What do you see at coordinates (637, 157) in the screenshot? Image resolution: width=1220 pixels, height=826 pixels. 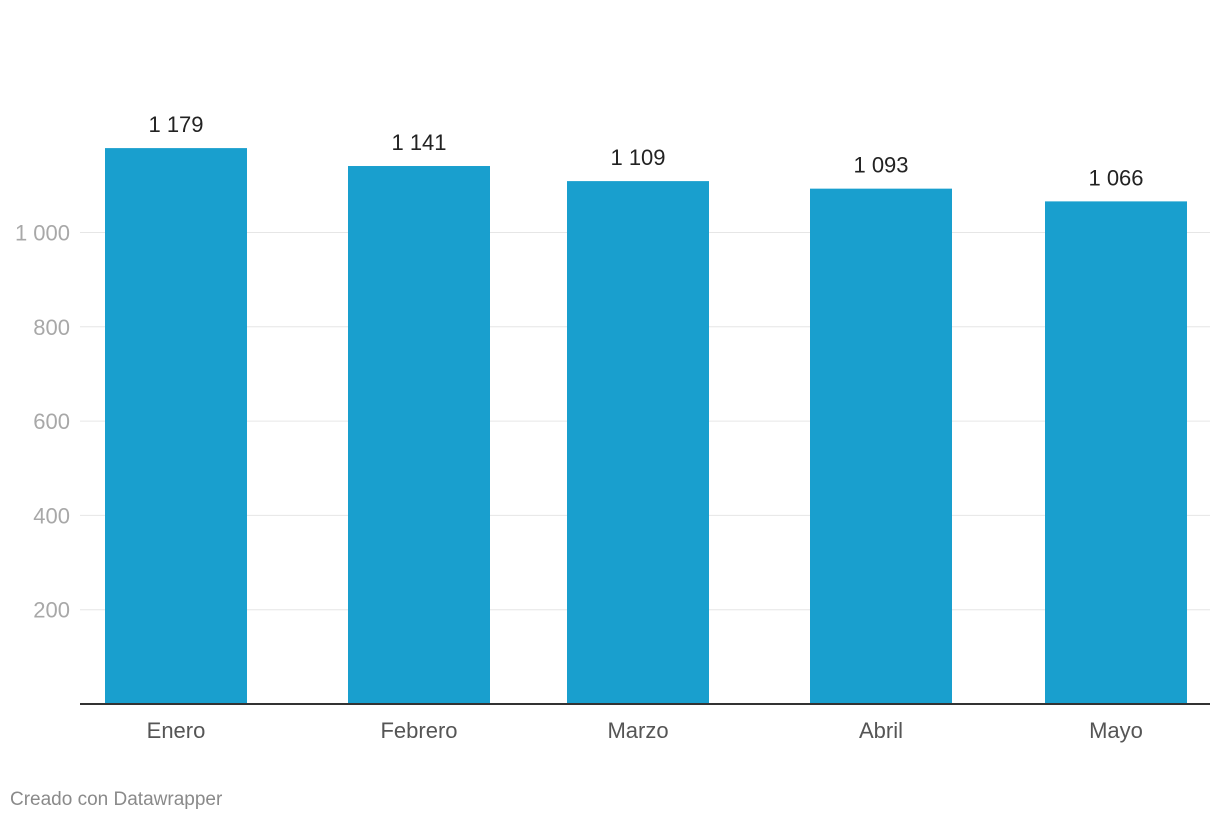 I see `value-label: 1 109` at bounding box center [637, 157].